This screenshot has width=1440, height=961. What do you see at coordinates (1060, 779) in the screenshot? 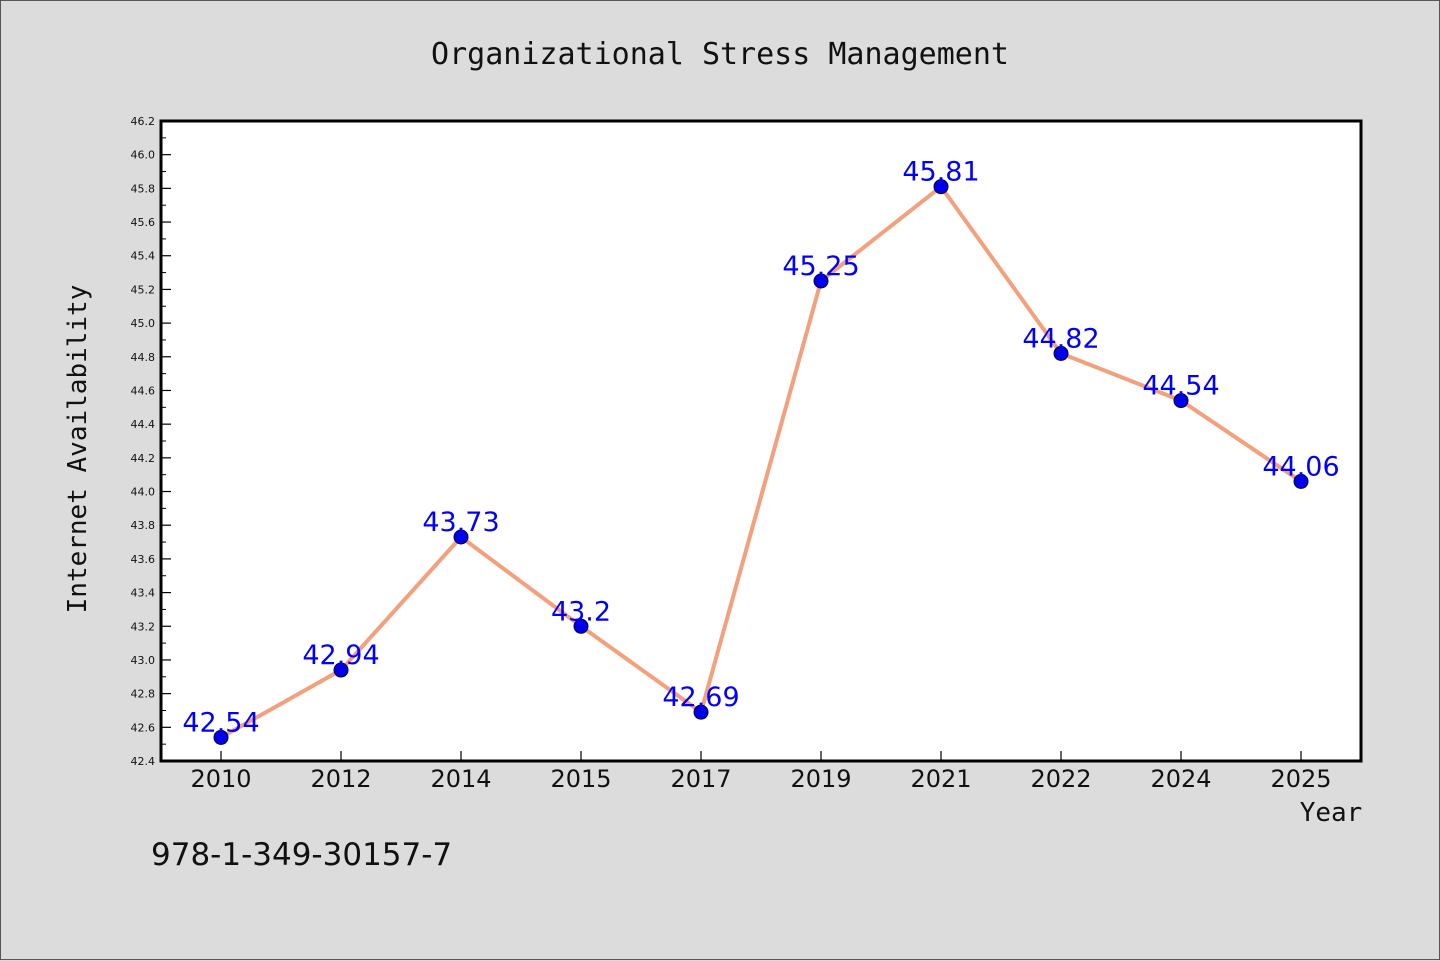
I see `x-tick-label: 2022` at bounding box center [1060, 779].